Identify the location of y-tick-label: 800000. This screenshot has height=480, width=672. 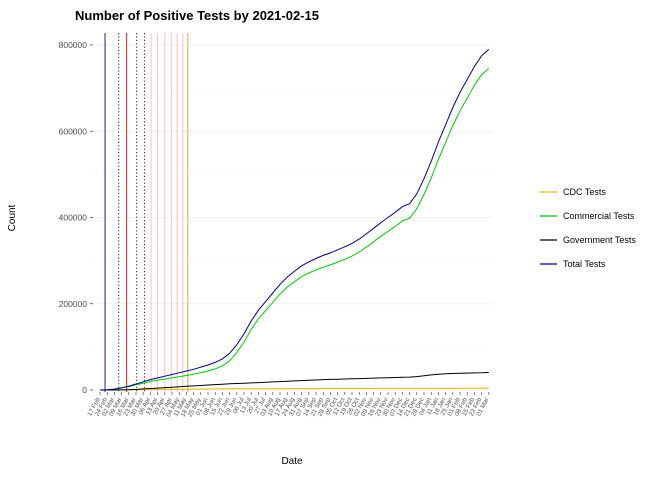
(73, 45).